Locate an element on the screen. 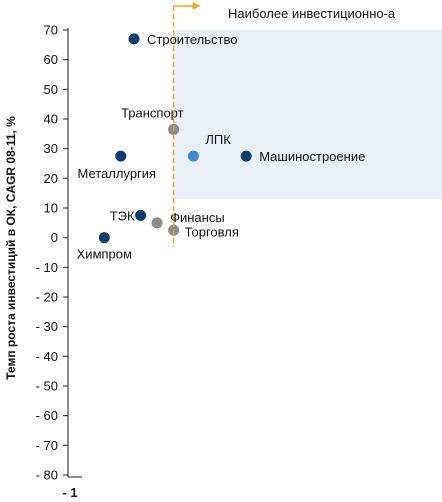 This screenshot has height=502, width=442. y-tick-label: - 30 is located at coordinates (47, 326).